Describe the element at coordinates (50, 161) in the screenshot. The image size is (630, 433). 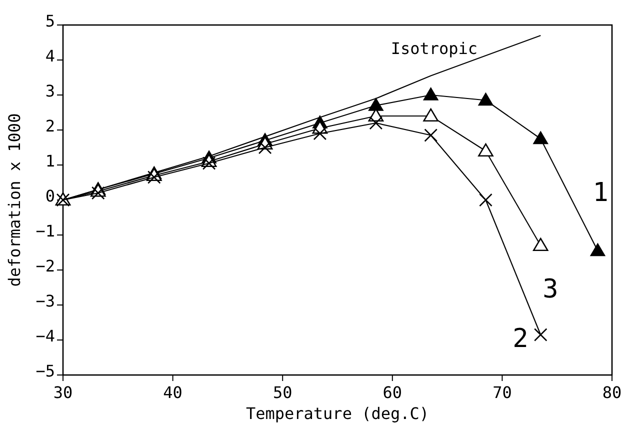
I see `y-tick-label: 1` at that location.